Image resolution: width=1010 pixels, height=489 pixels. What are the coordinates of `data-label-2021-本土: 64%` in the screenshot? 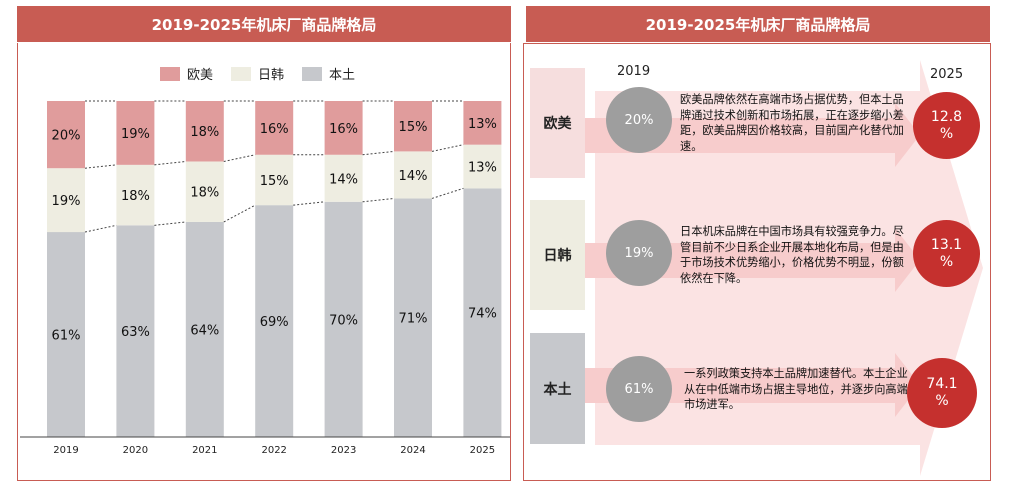 It's located at (204, 330).